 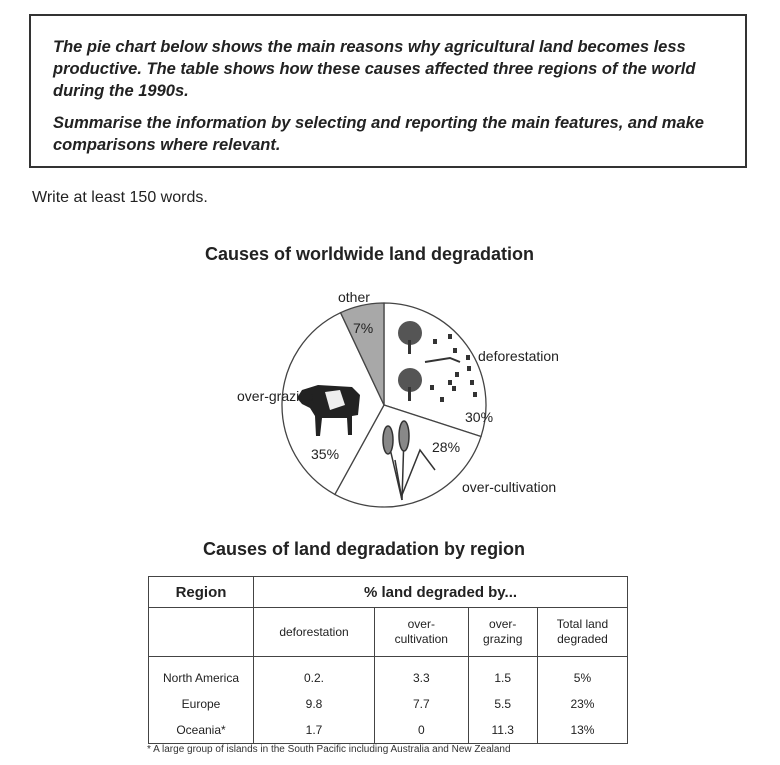 I want to click on header-empty, so click(x=201, y=632).